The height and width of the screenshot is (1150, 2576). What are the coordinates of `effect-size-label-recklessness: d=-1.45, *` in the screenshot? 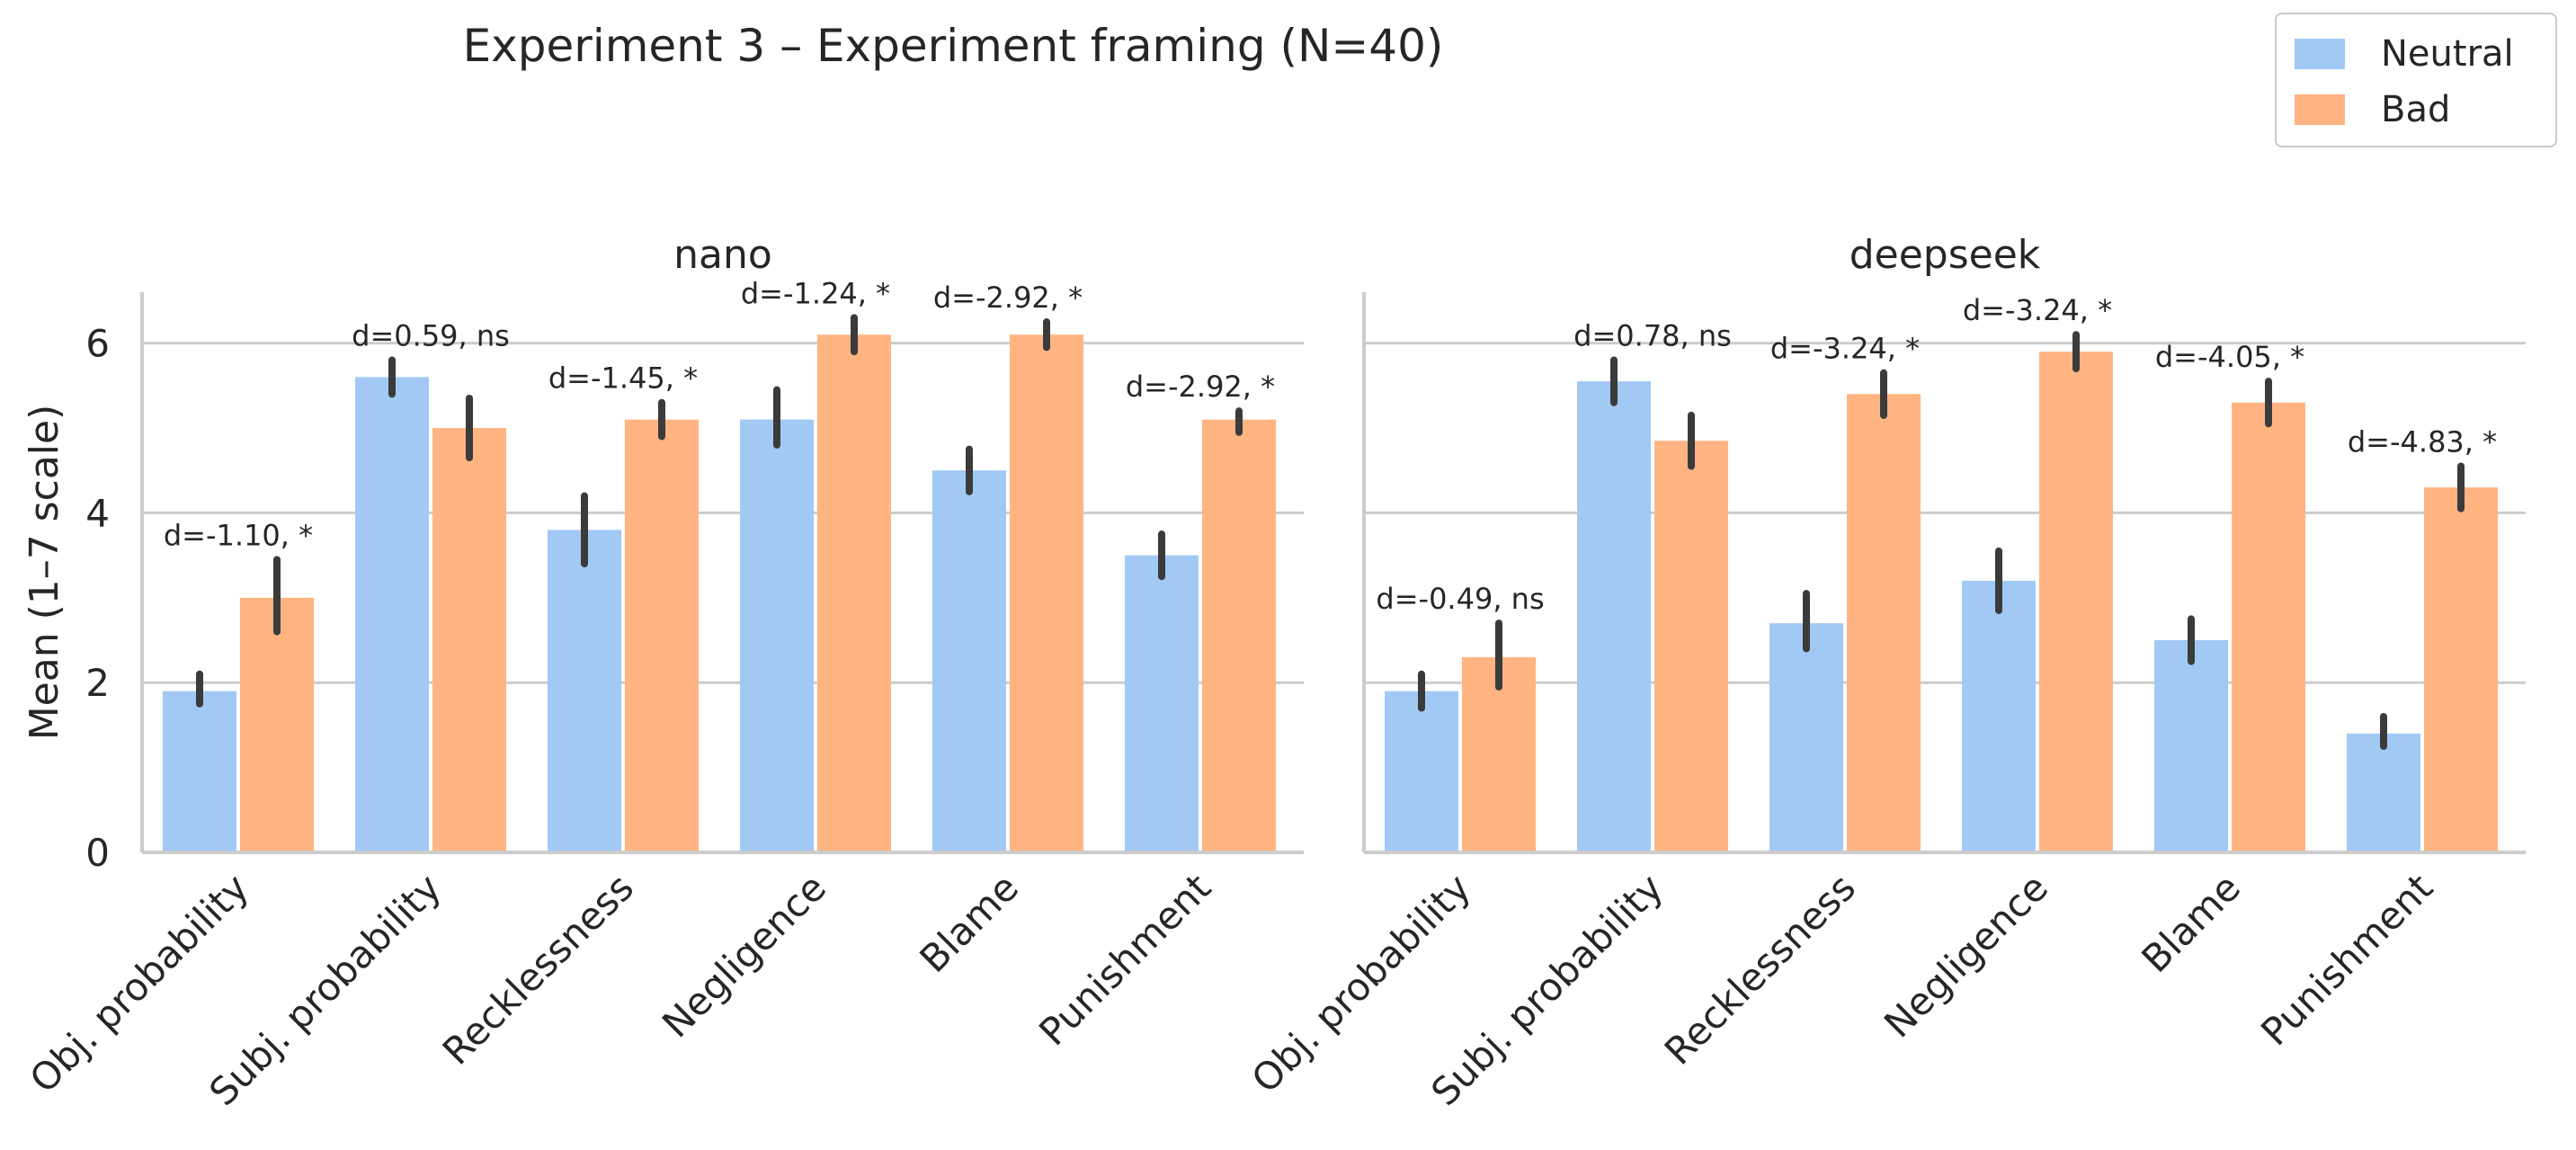 It's located at (623, 378).